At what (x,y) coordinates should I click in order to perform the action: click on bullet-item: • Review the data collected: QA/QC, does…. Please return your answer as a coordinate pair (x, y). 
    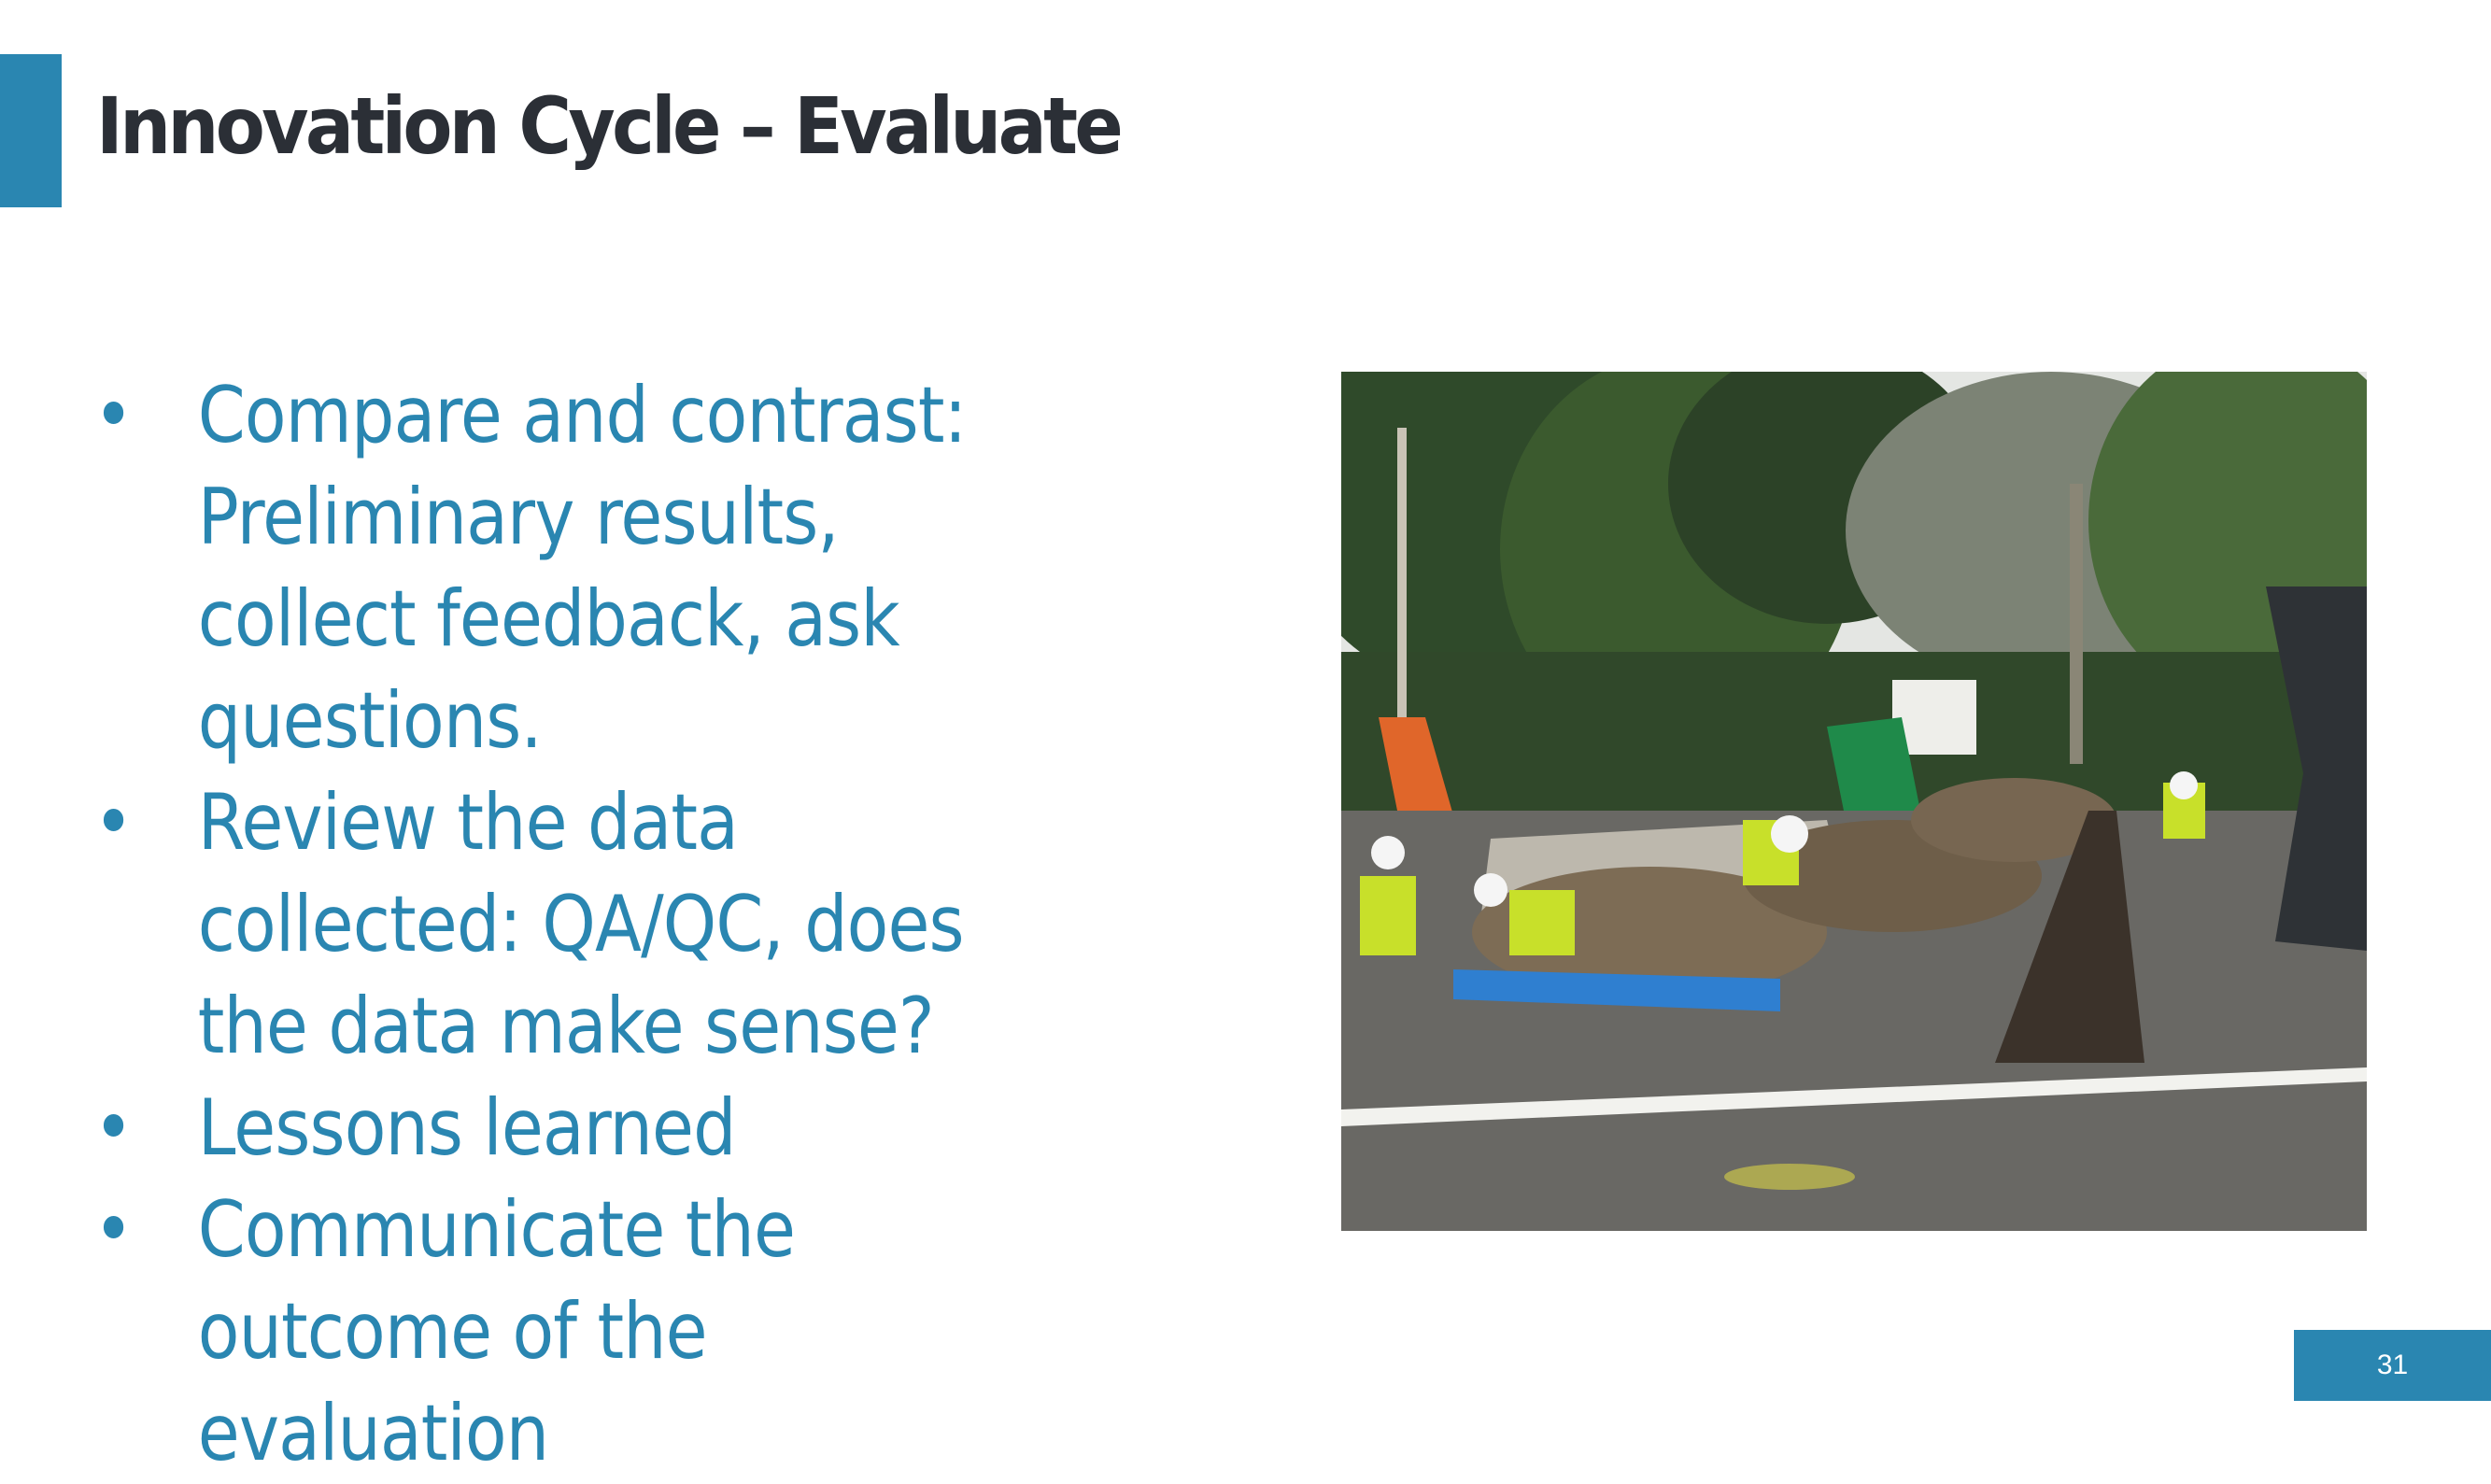
    Looking at the image, I should click on (578, 924).